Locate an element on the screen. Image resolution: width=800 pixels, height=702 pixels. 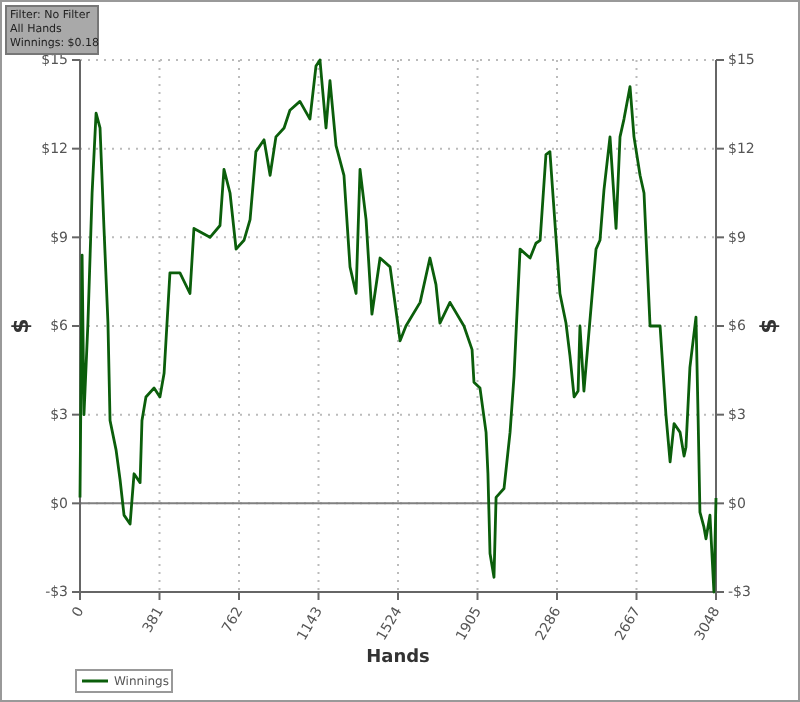
x-axis-title: Hands is located at coordinates (398, 658).